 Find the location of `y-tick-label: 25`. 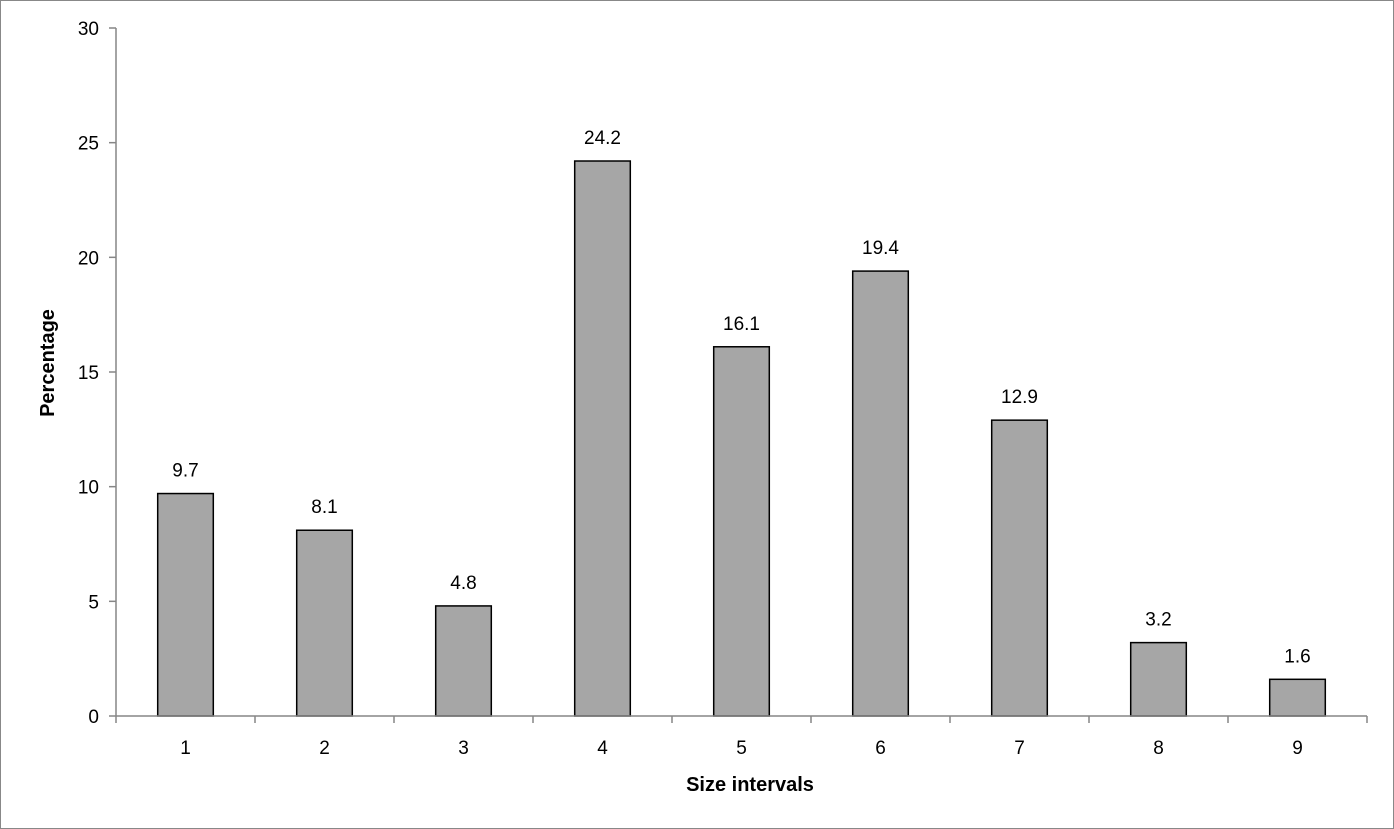

y-tick-label: 25 is located at coordinates (88, 144).